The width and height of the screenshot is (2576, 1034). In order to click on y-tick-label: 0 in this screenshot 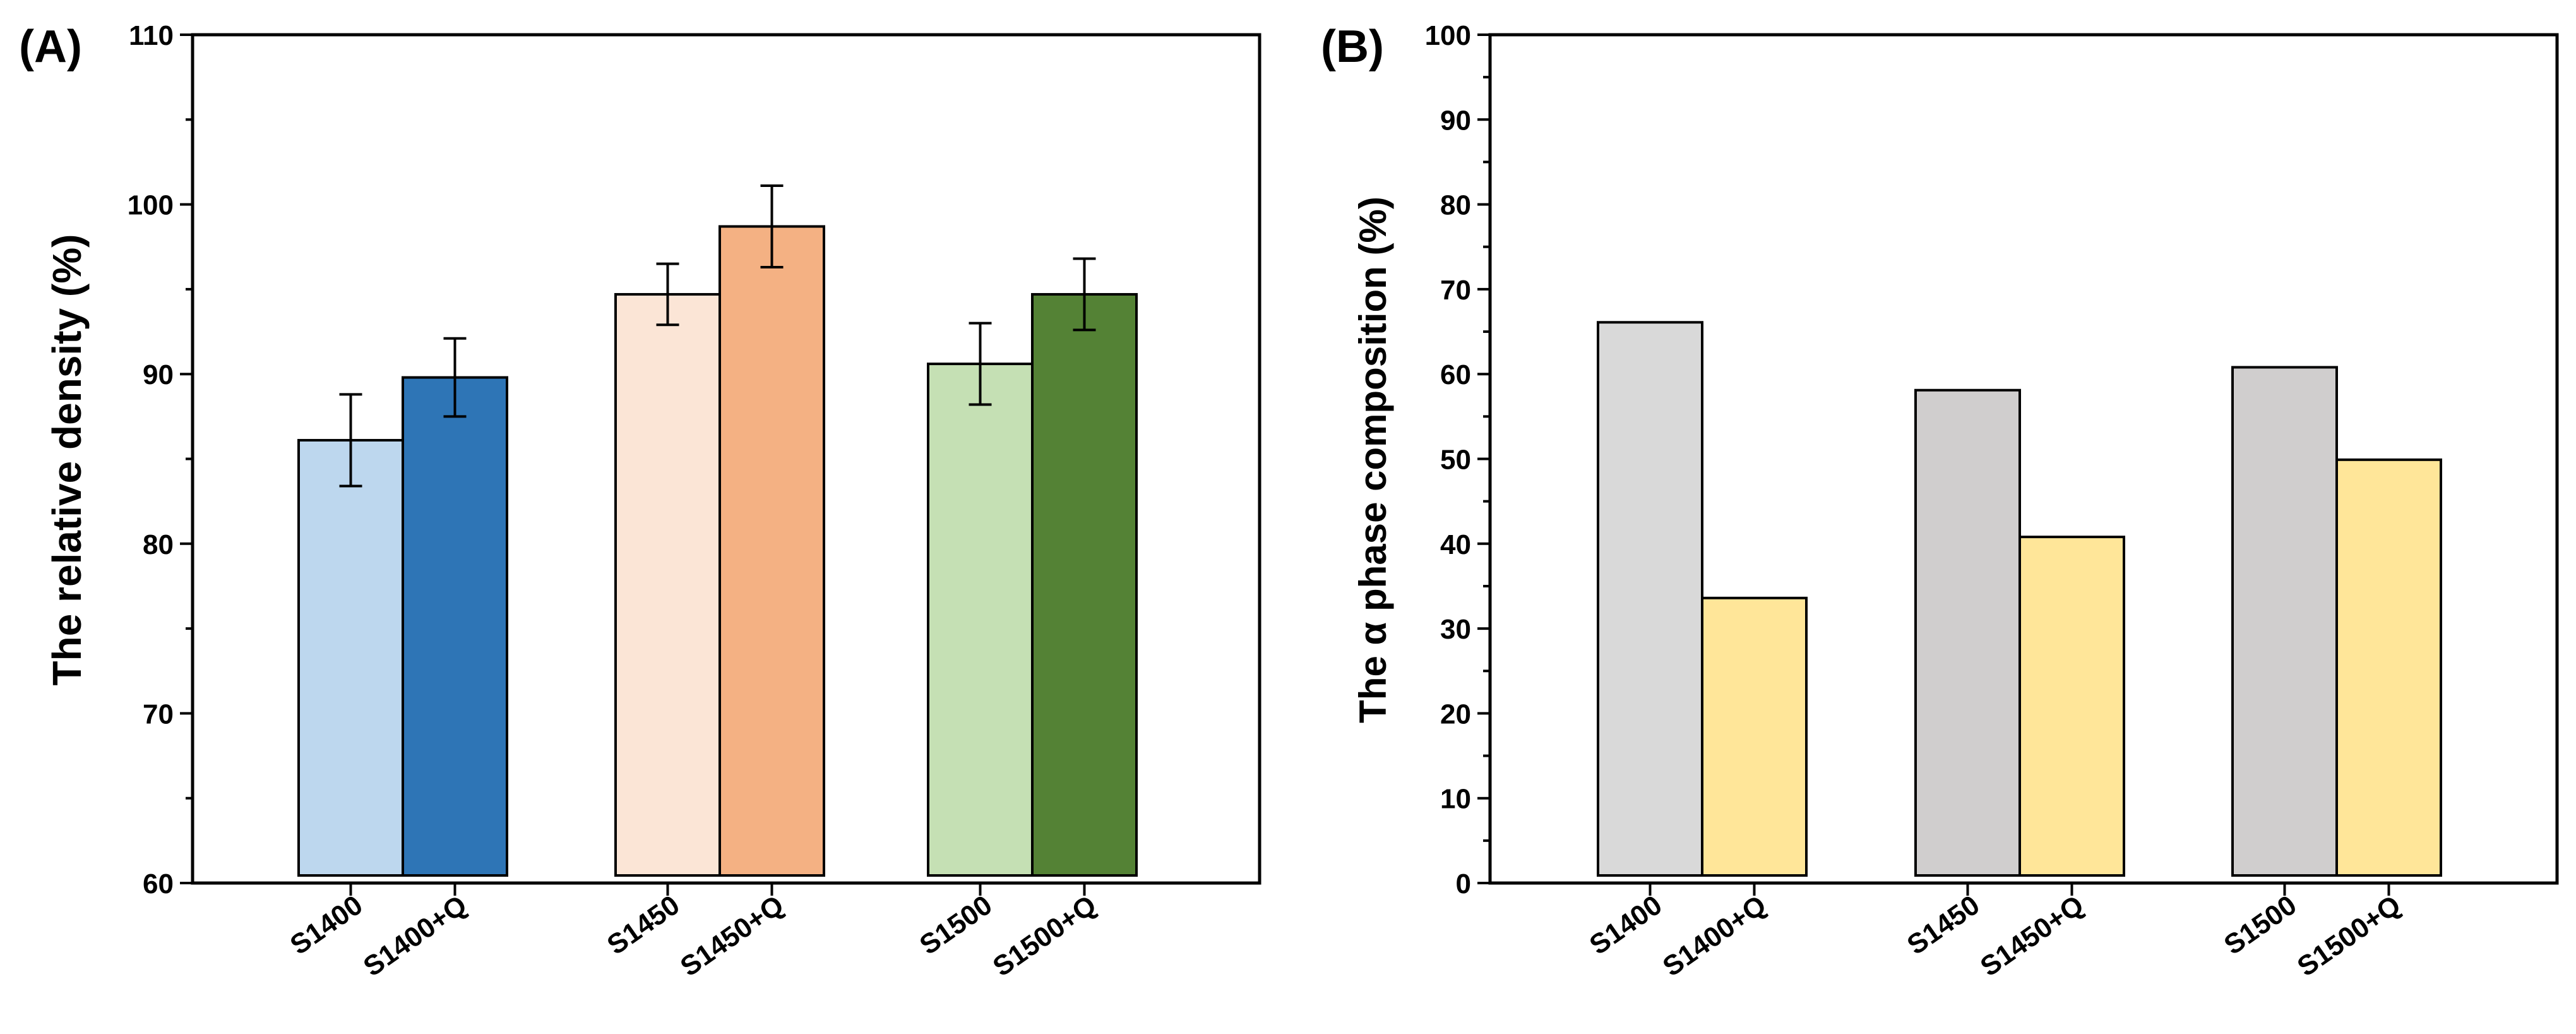, I will do `click(1463, 884)`.